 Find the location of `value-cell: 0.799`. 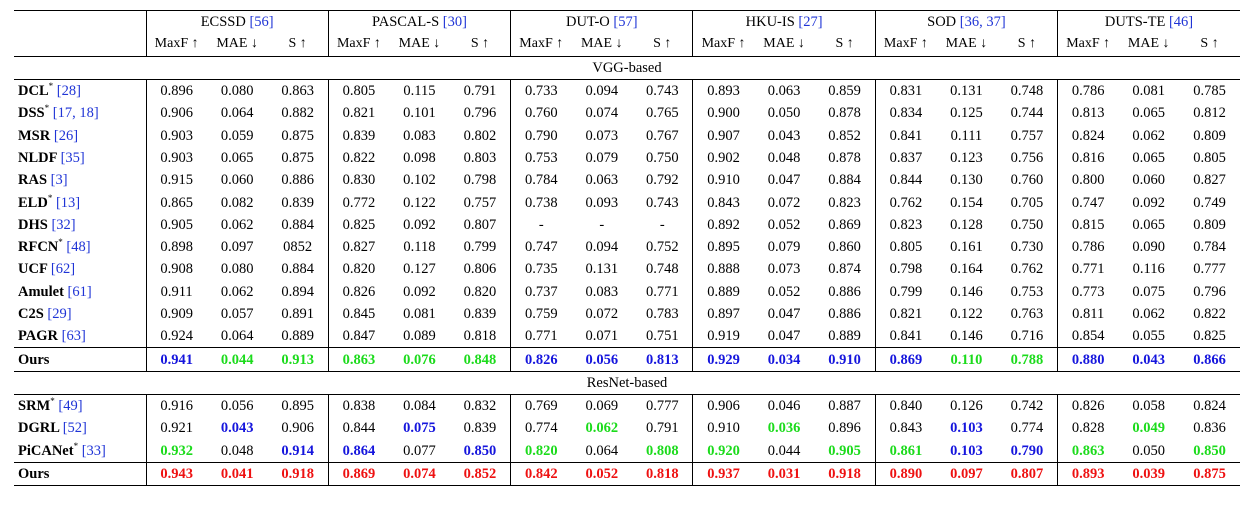

value-cell: 0.799 is located at coordinates (905, 291).